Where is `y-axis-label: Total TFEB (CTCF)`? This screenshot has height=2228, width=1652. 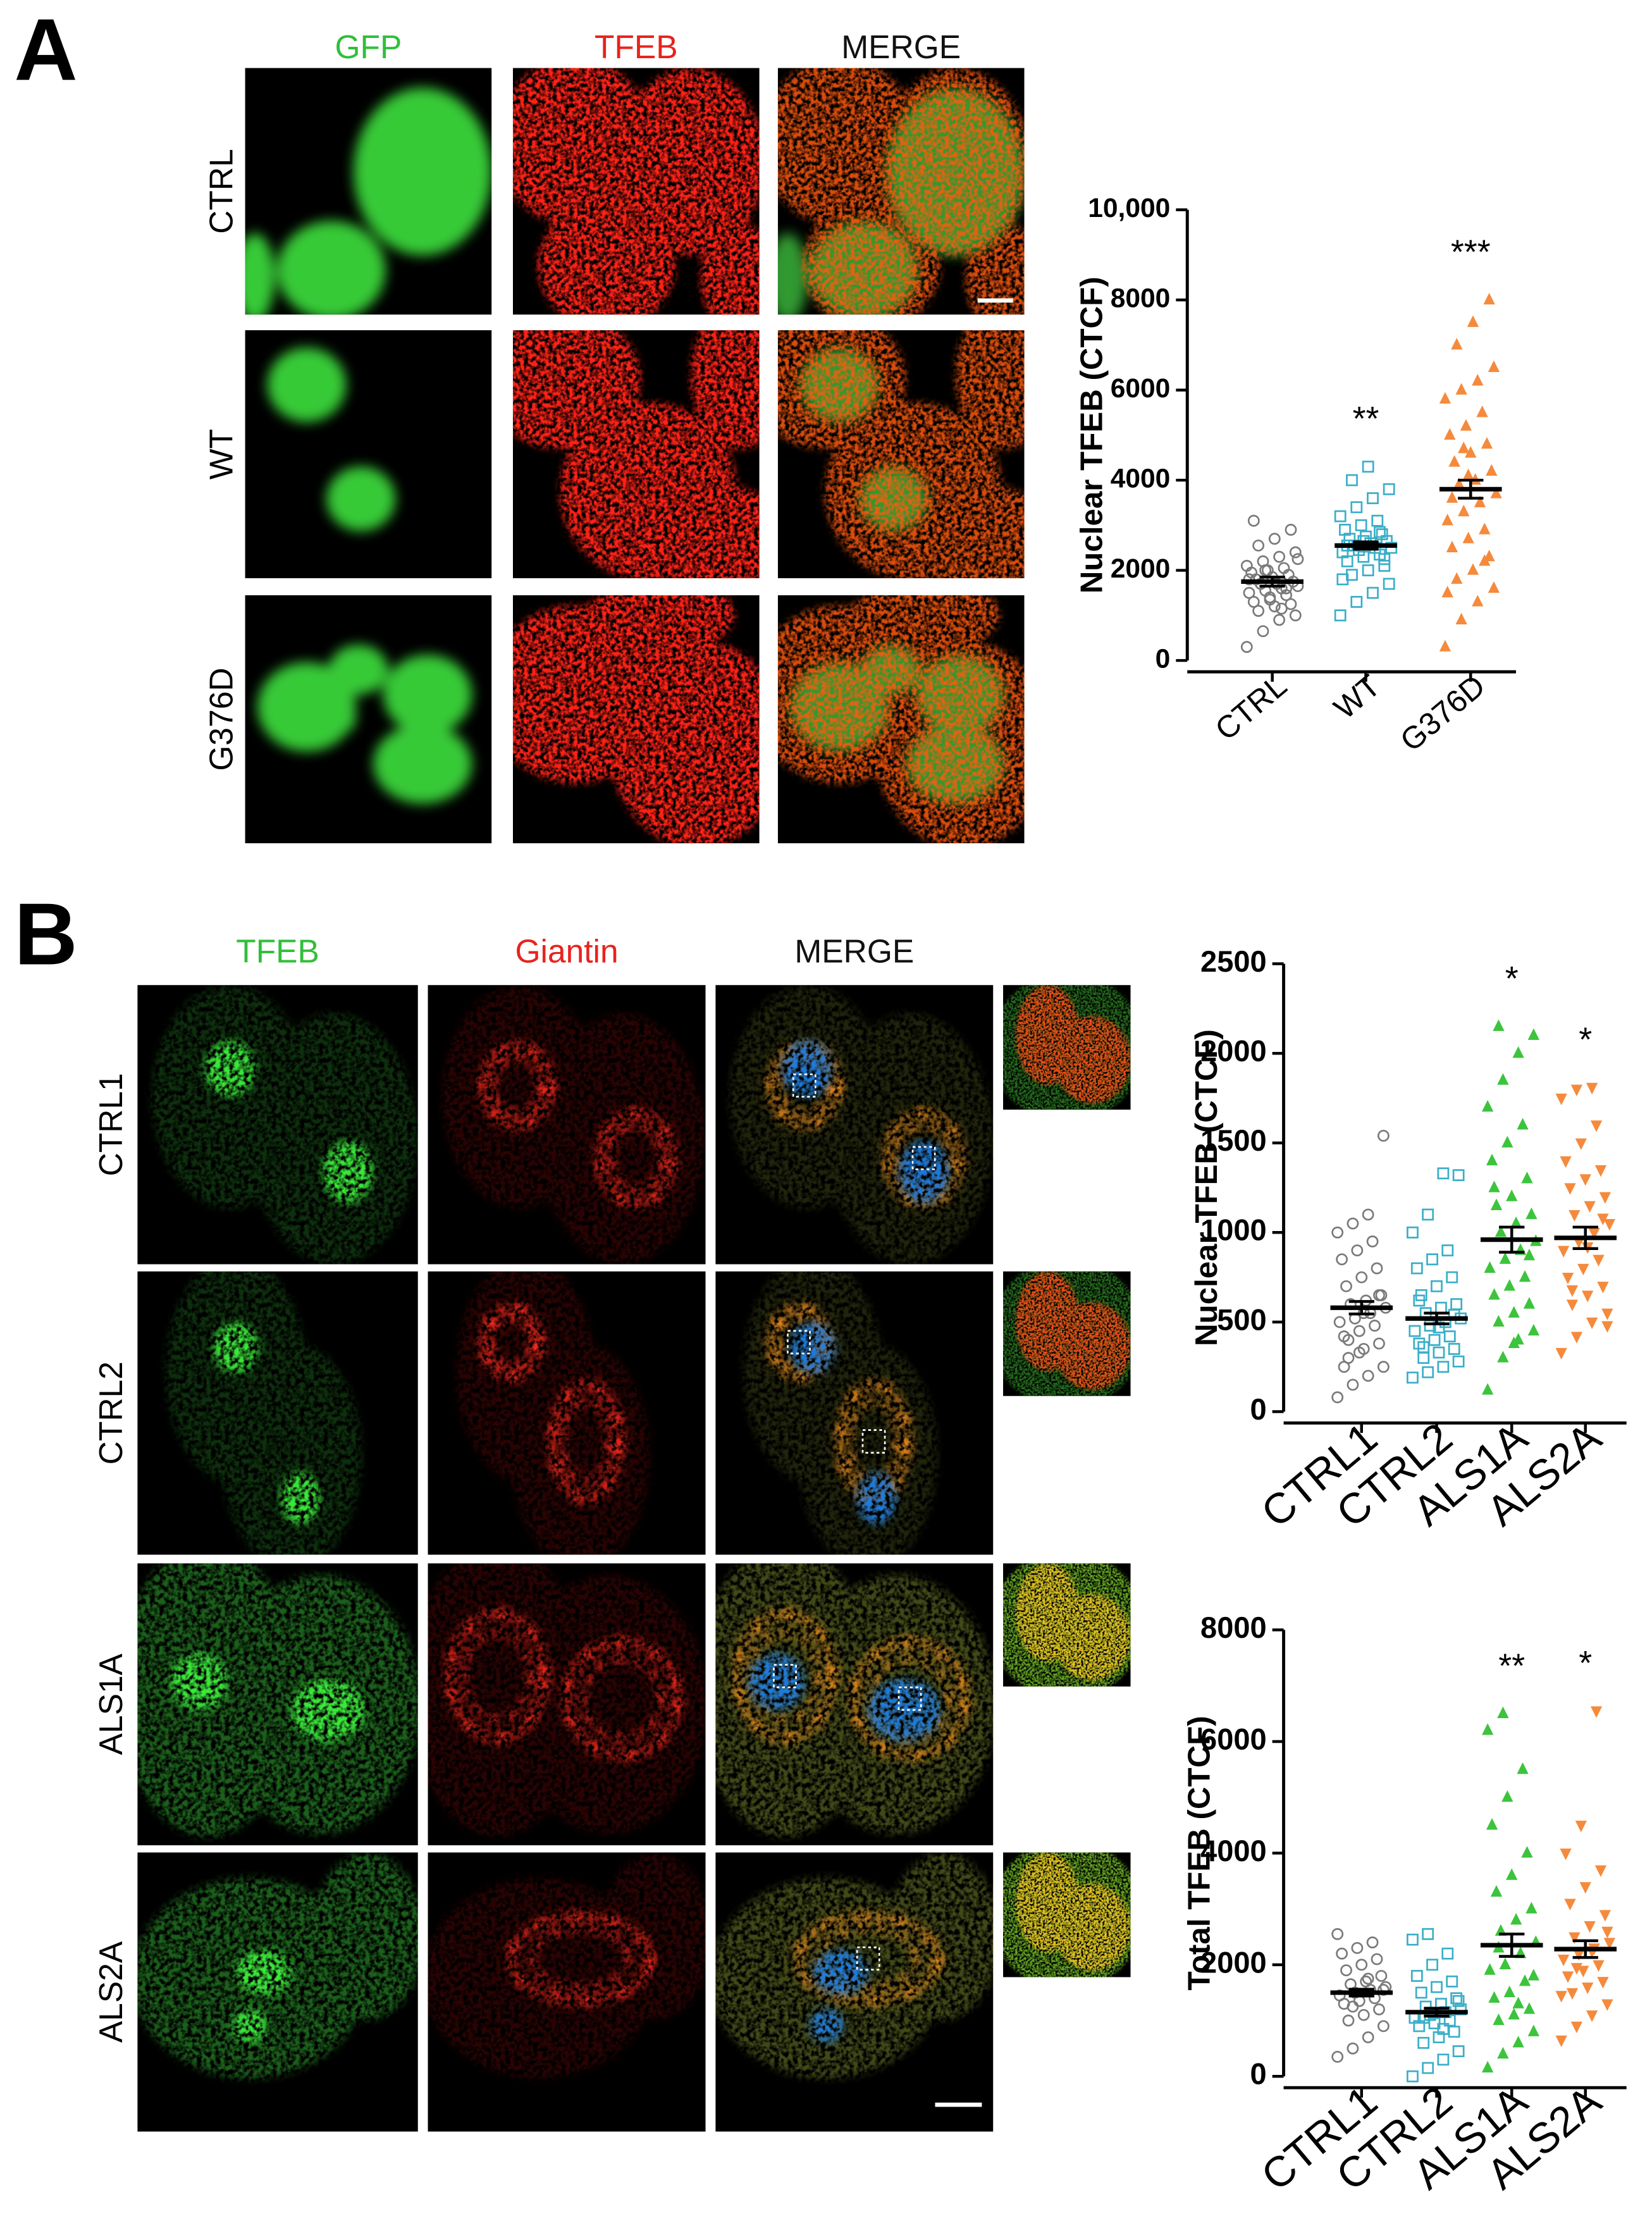
y-axis-label: Total TFEB (CTCF) is located at coordinates (1200, 1853).